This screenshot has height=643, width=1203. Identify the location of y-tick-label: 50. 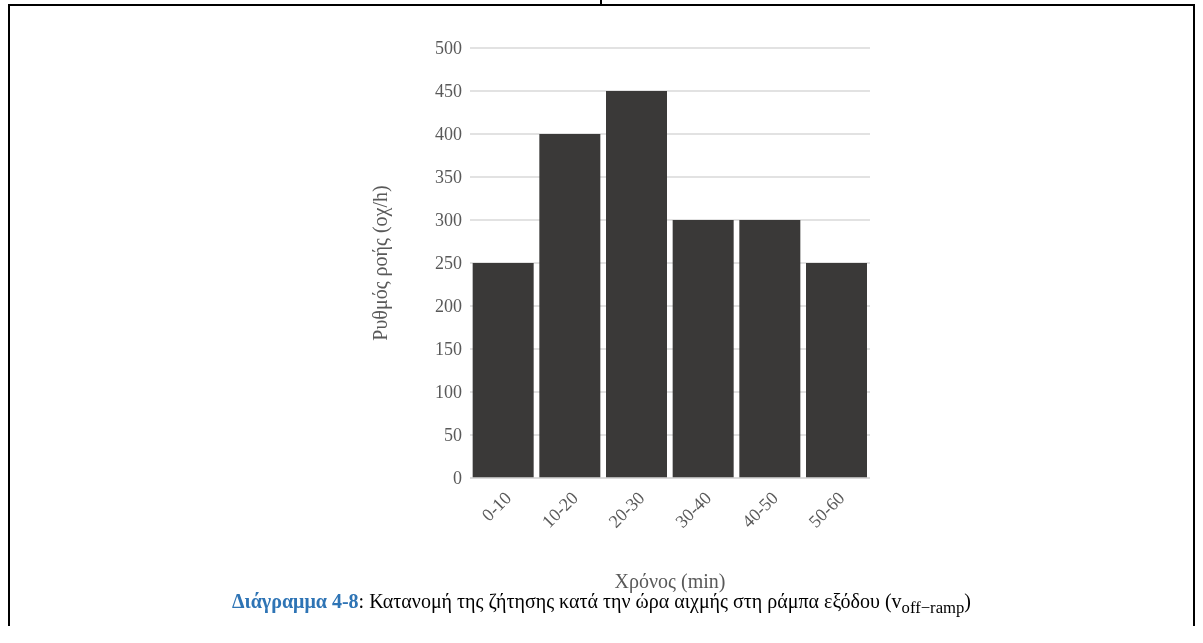
(453, 435).